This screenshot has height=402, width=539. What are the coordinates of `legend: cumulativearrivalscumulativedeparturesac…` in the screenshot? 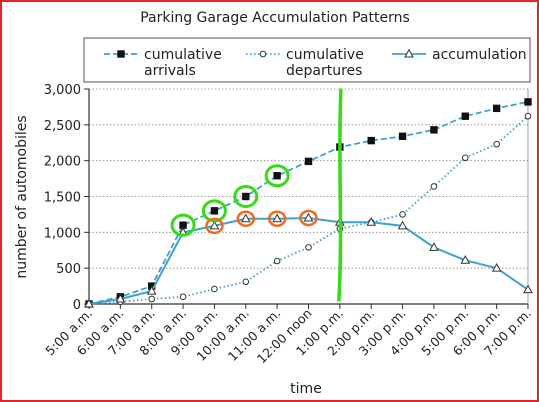 It's located at (307, 60).